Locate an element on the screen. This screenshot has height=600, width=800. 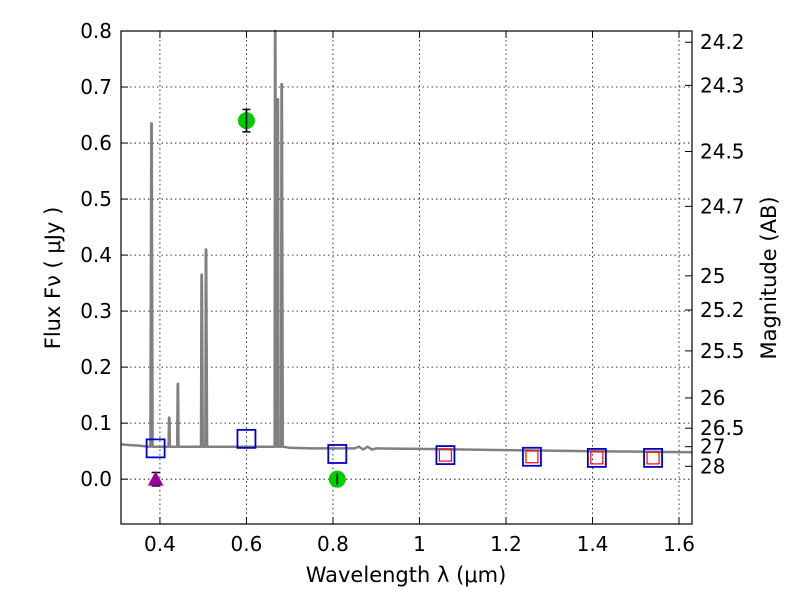
x-tick-label: 1.6 is located at coordinates (679, 544).